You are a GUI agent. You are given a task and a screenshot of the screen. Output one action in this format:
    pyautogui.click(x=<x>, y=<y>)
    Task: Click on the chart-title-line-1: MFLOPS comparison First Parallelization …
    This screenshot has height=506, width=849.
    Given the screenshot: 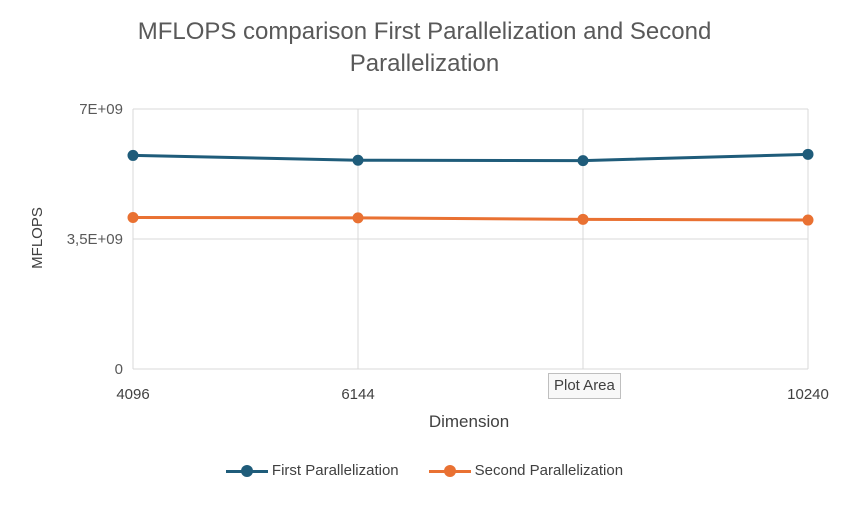 What is the action you would take?
    pyautogui.click(x=424, y=31)
    